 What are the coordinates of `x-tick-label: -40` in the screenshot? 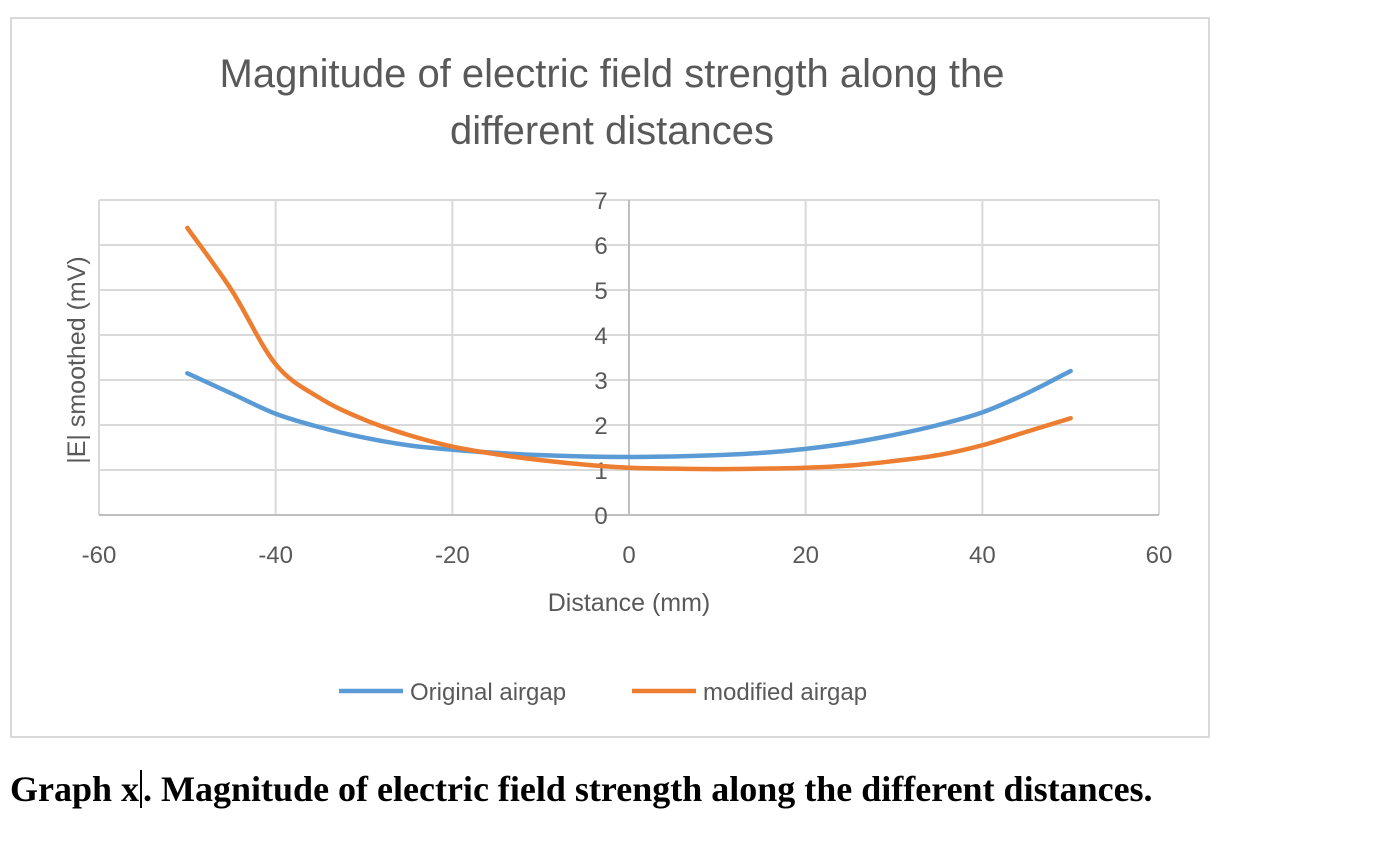 It's located at (275, 555).